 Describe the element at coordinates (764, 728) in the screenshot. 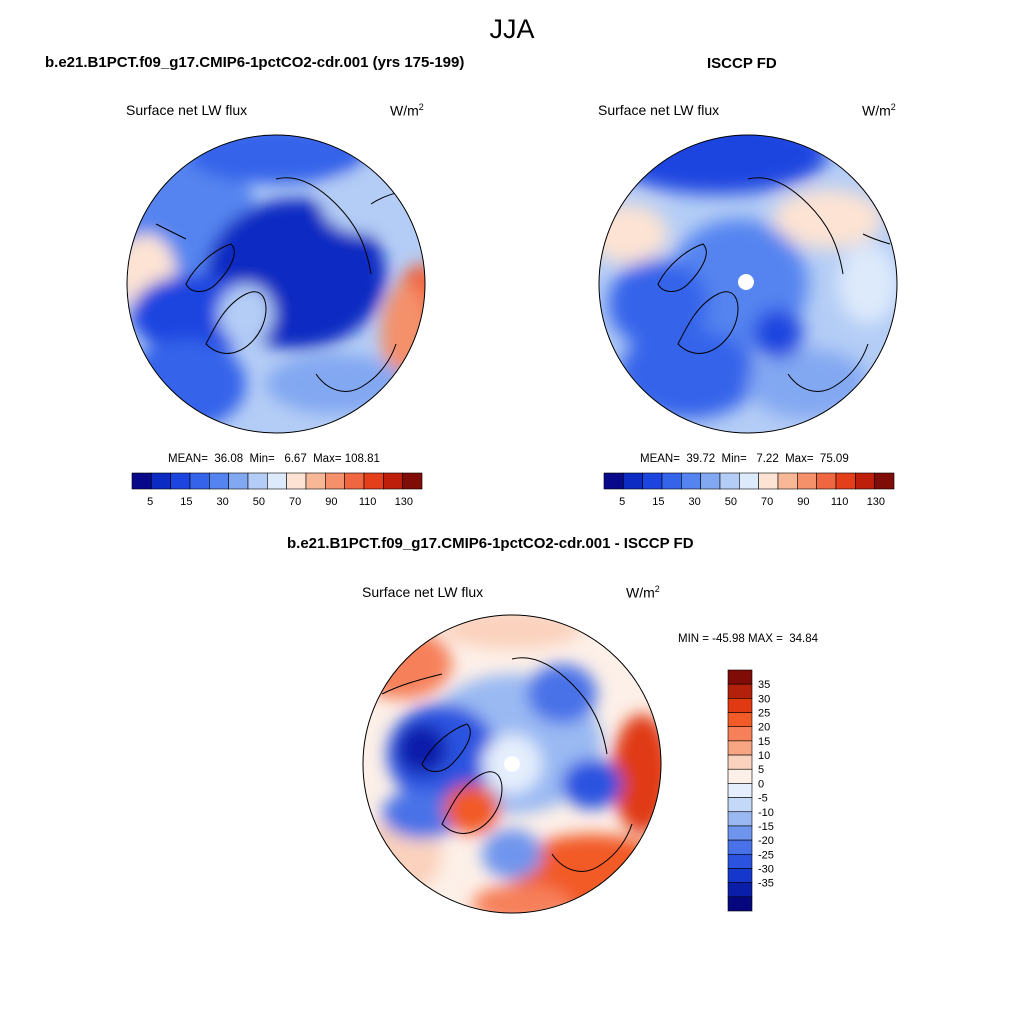

I see `panel3-colorbar-tick-label: 20` at that location.